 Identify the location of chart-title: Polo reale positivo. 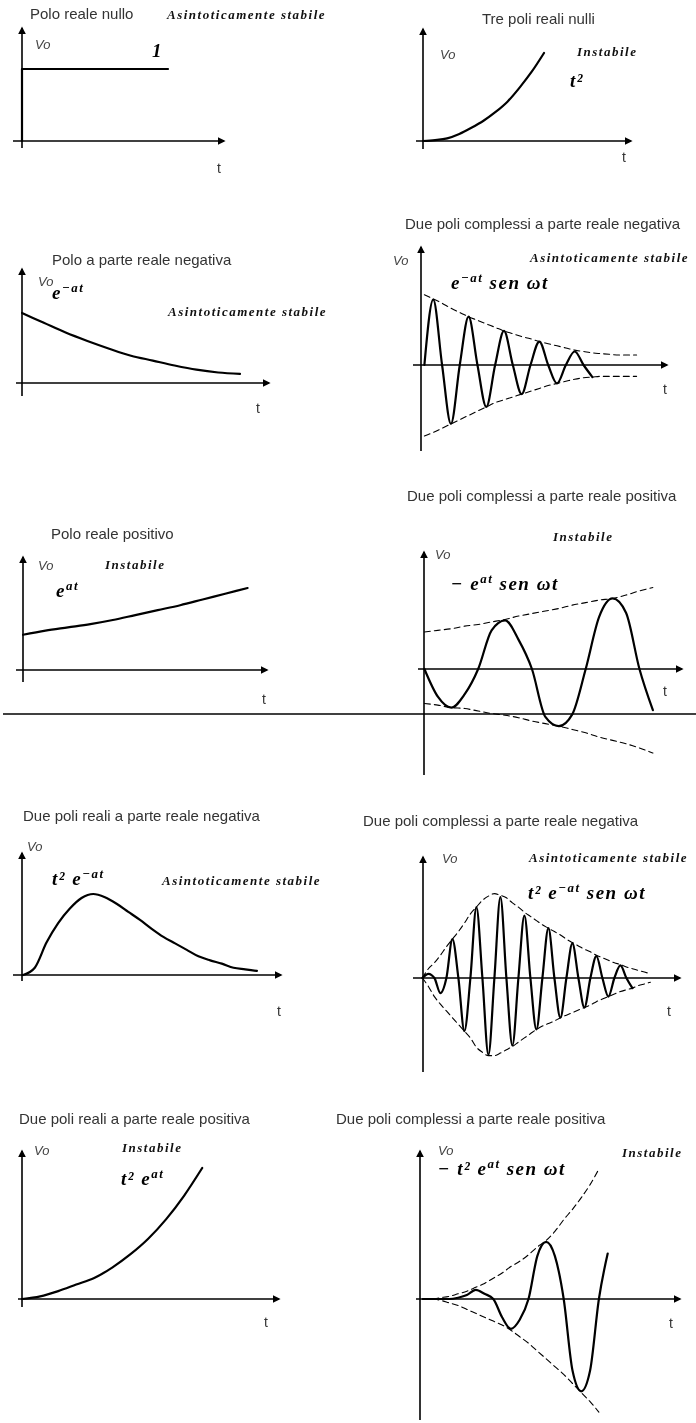
(112, 534).